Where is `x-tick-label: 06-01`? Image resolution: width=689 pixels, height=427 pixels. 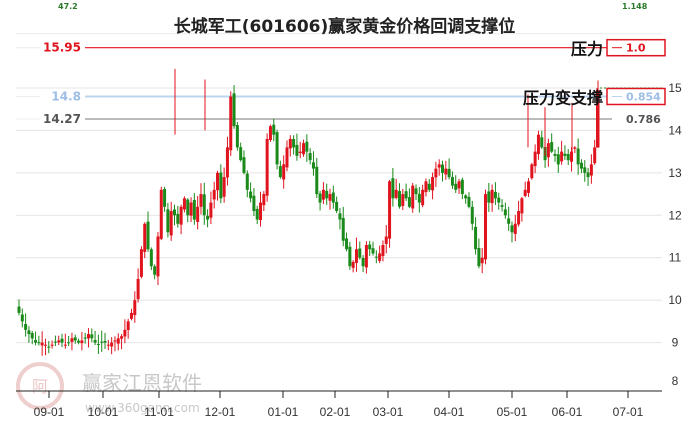
x-tick-label: 06-01 is located at coordinates (567, 412).